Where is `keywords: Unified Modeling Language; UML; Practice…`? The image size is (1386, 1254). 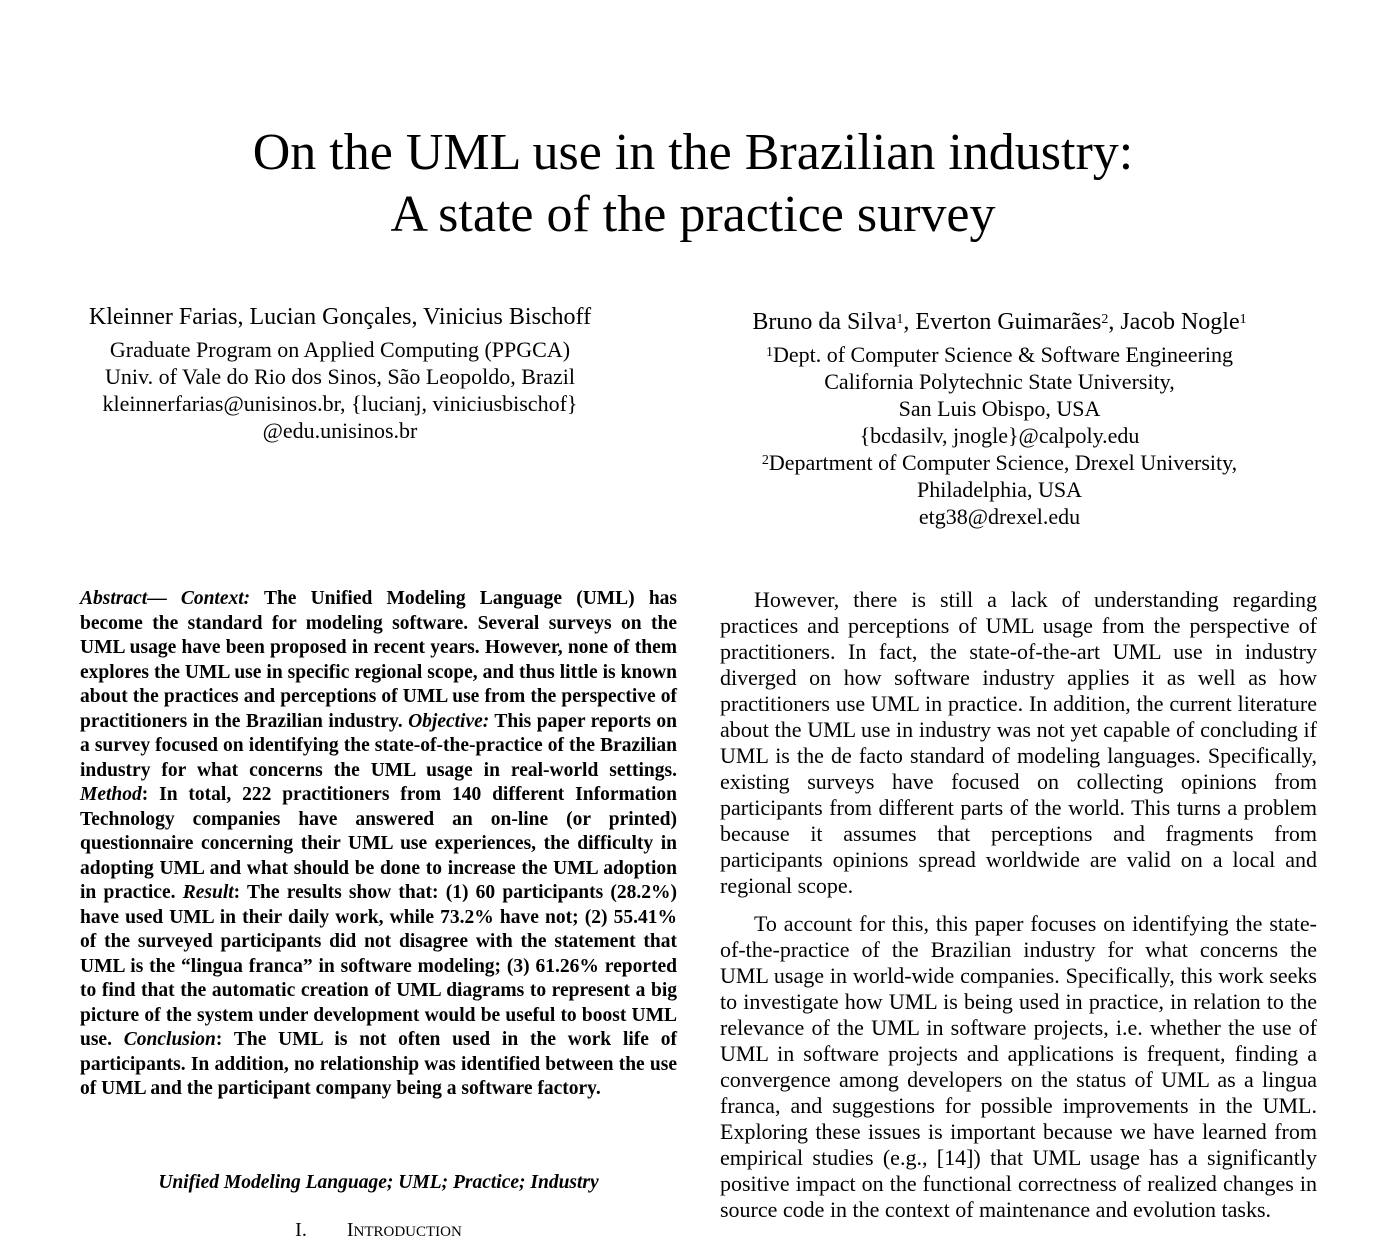
keywords: Unified Modeling Language; UML; Practice… is located at coordinates (378, 1182).